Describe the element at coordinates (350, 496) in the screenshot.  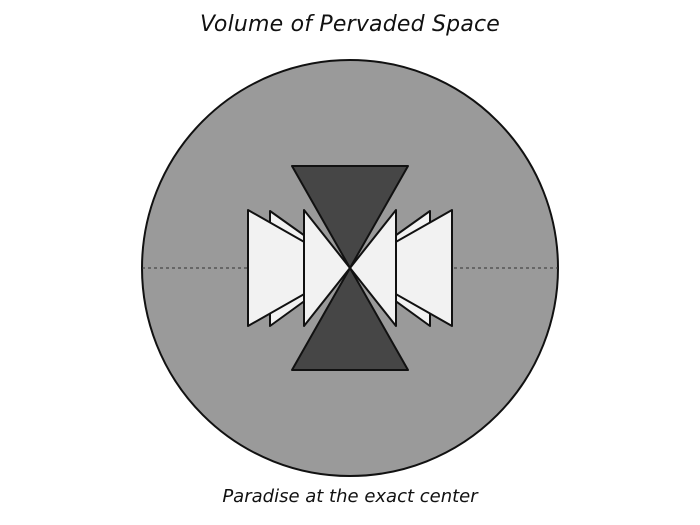
I see `diagram-caption: Paradise at the exact center` at that location.